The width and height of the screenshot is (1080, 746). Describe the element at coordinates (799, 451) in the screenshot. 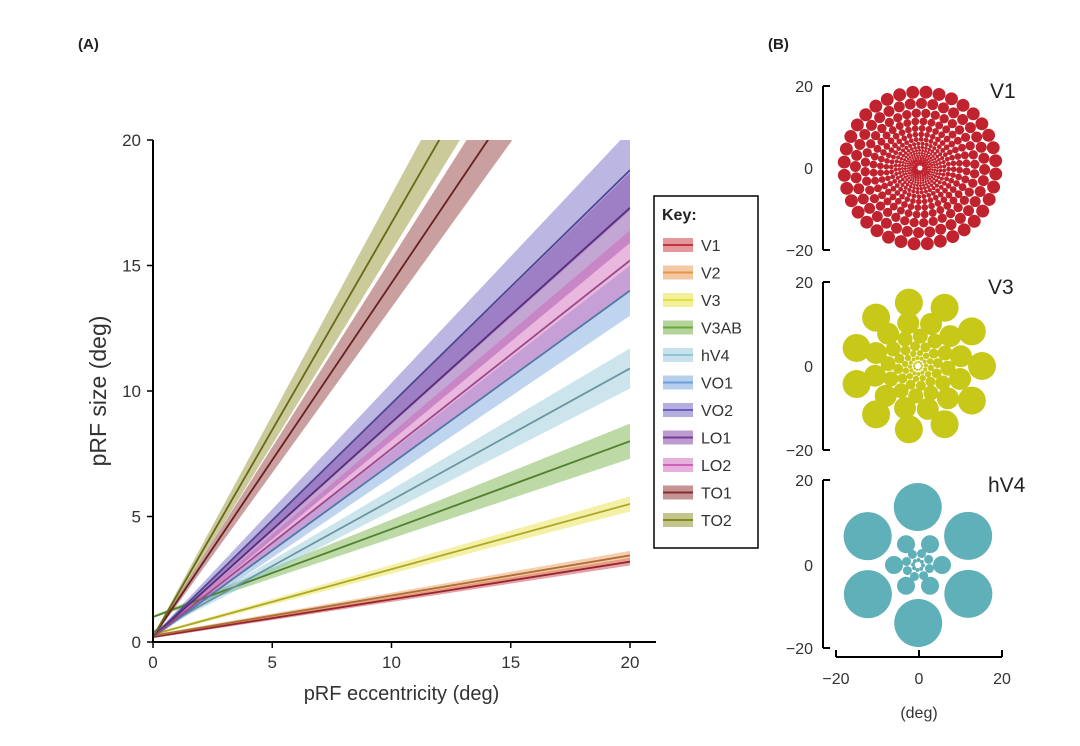

I see `map-y-tick-label: −20` at that location.